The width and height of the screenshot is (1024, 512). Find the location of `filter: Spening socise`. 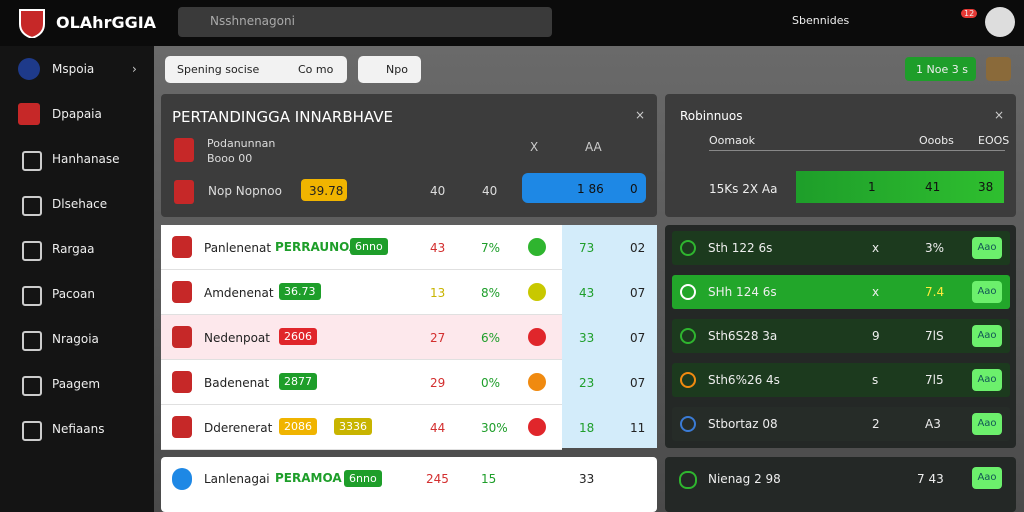

filter: Spening socise is located at coordinates (218, 69).